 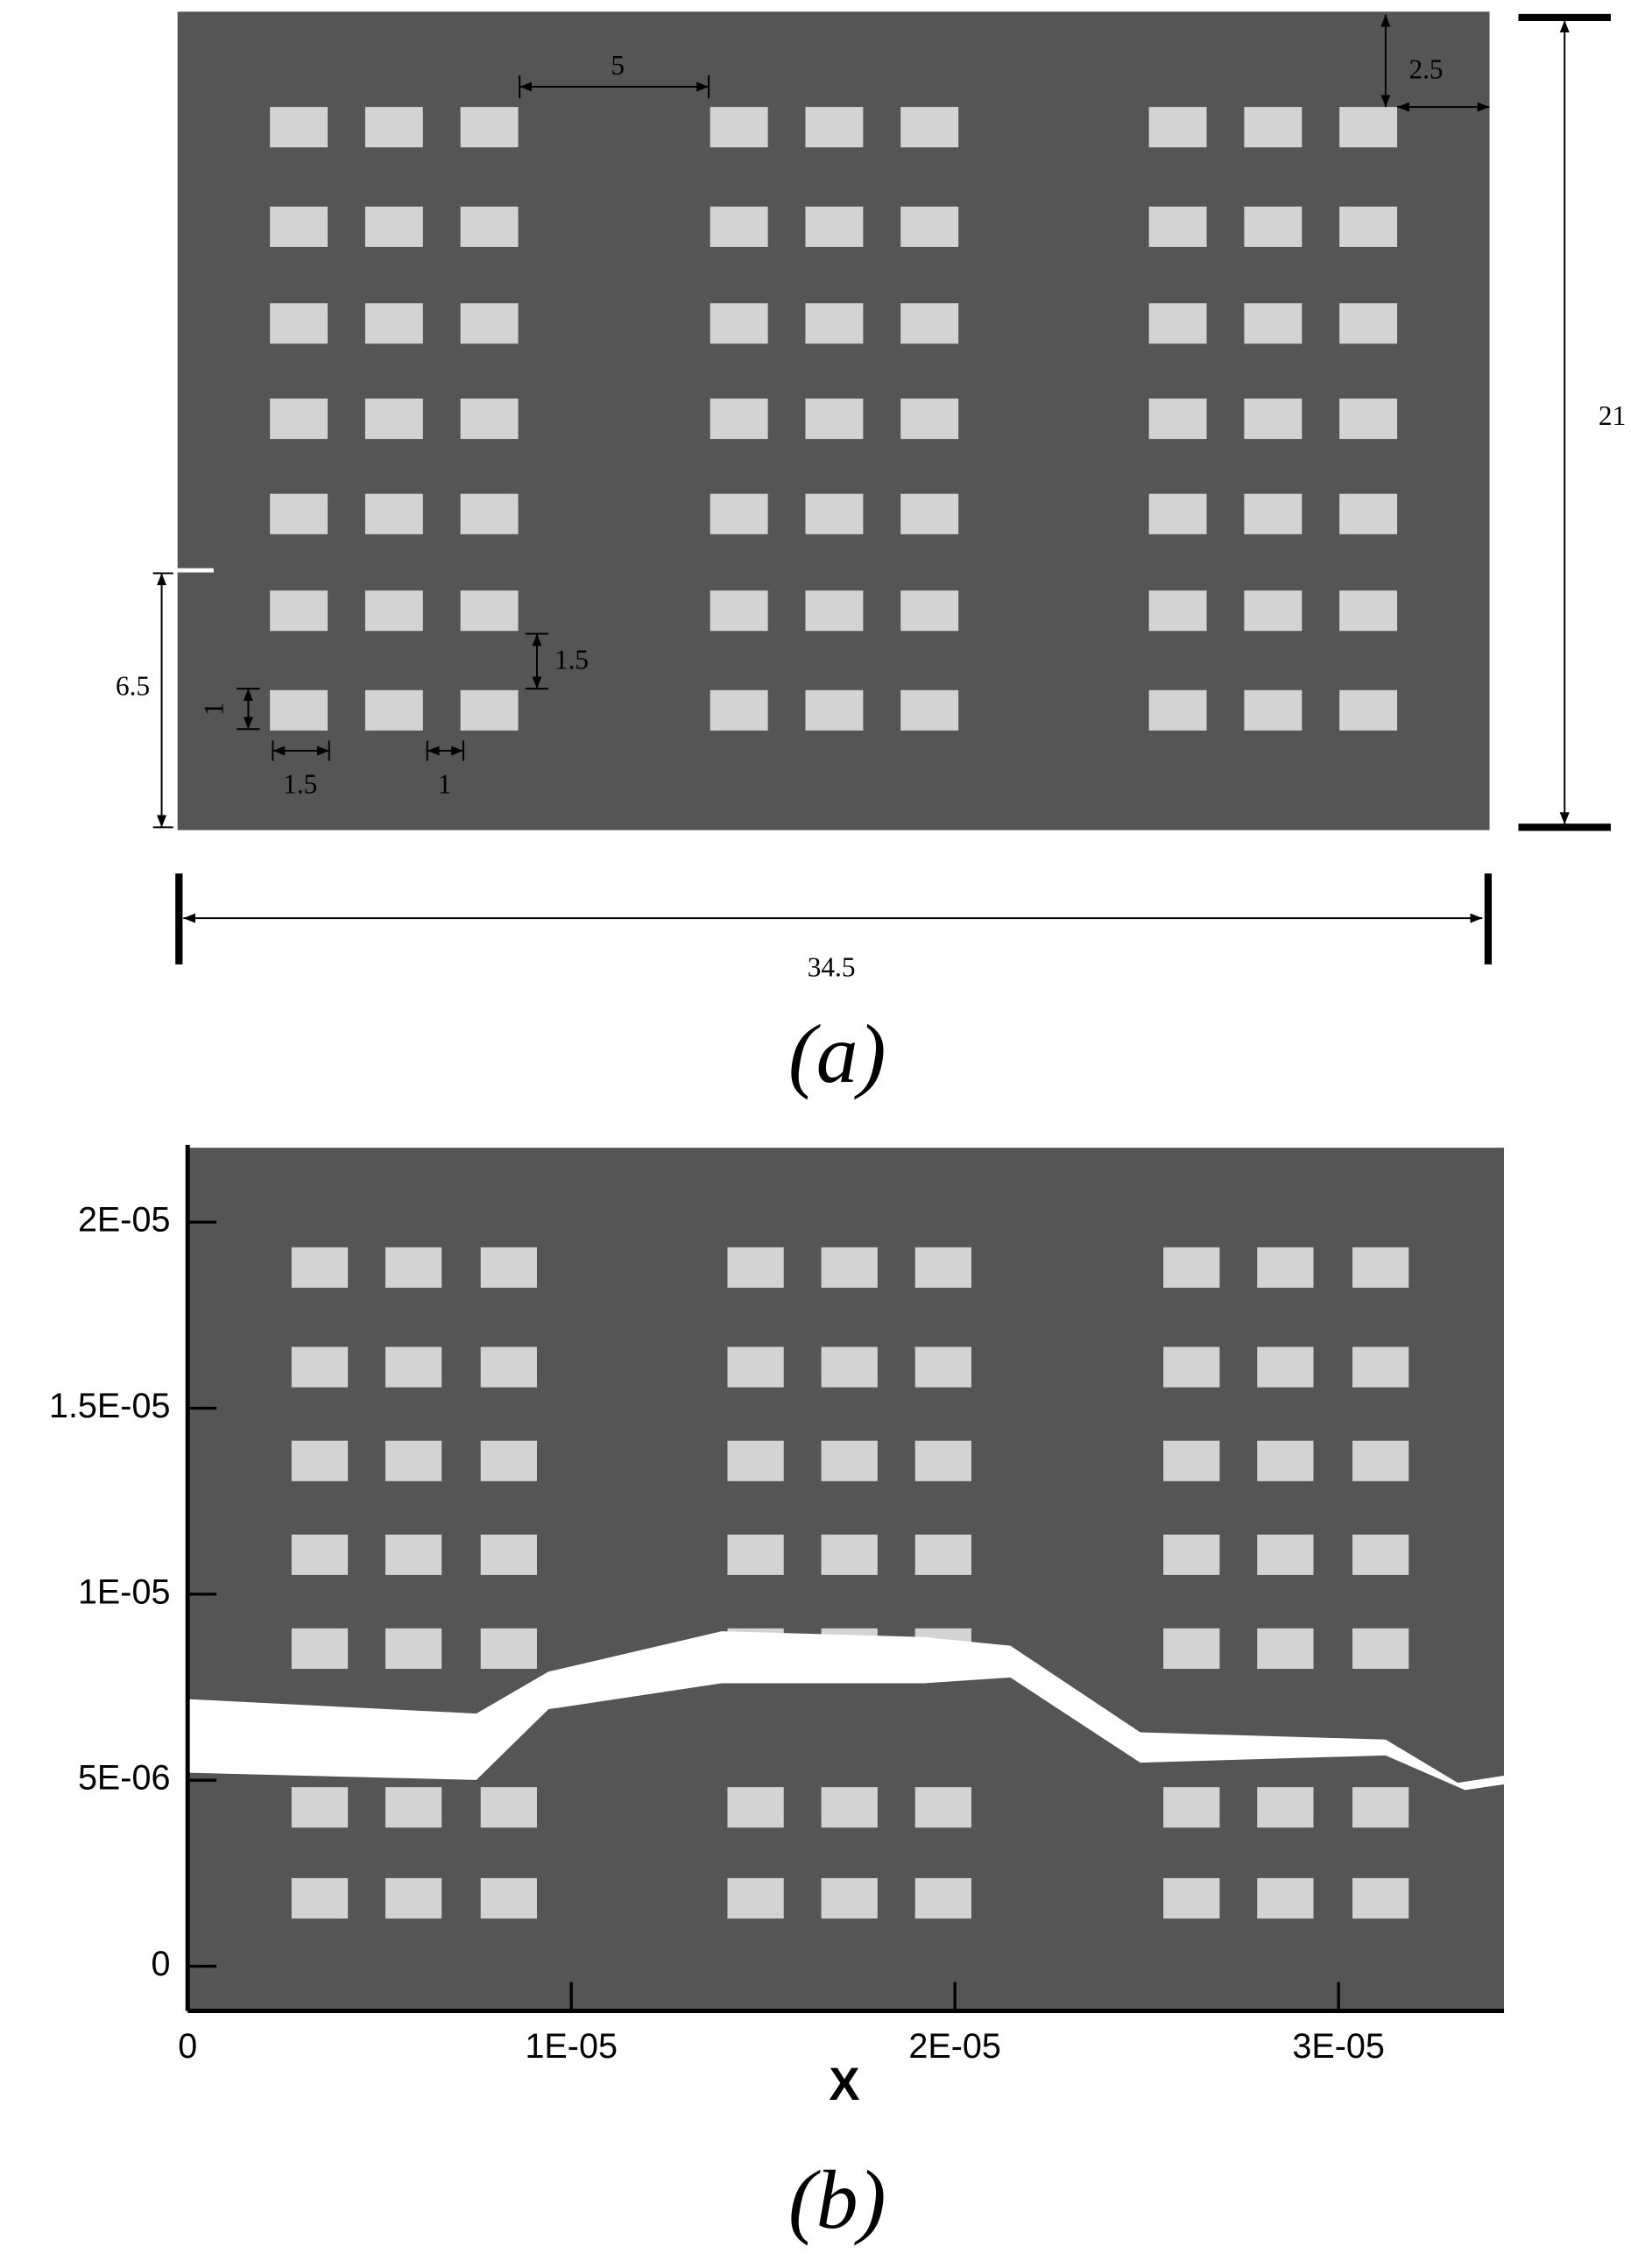 What do you see at coordinates (845, 1711) in the screenshot?
I see `crack-path` at bounding box center [845, 1711].